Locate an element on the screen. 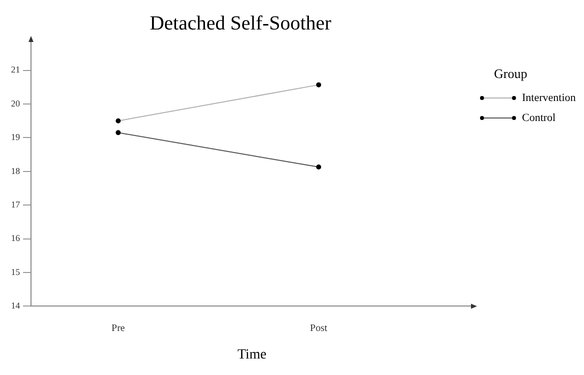  y-tick-label: 15 is located at coordinates (15, 271).